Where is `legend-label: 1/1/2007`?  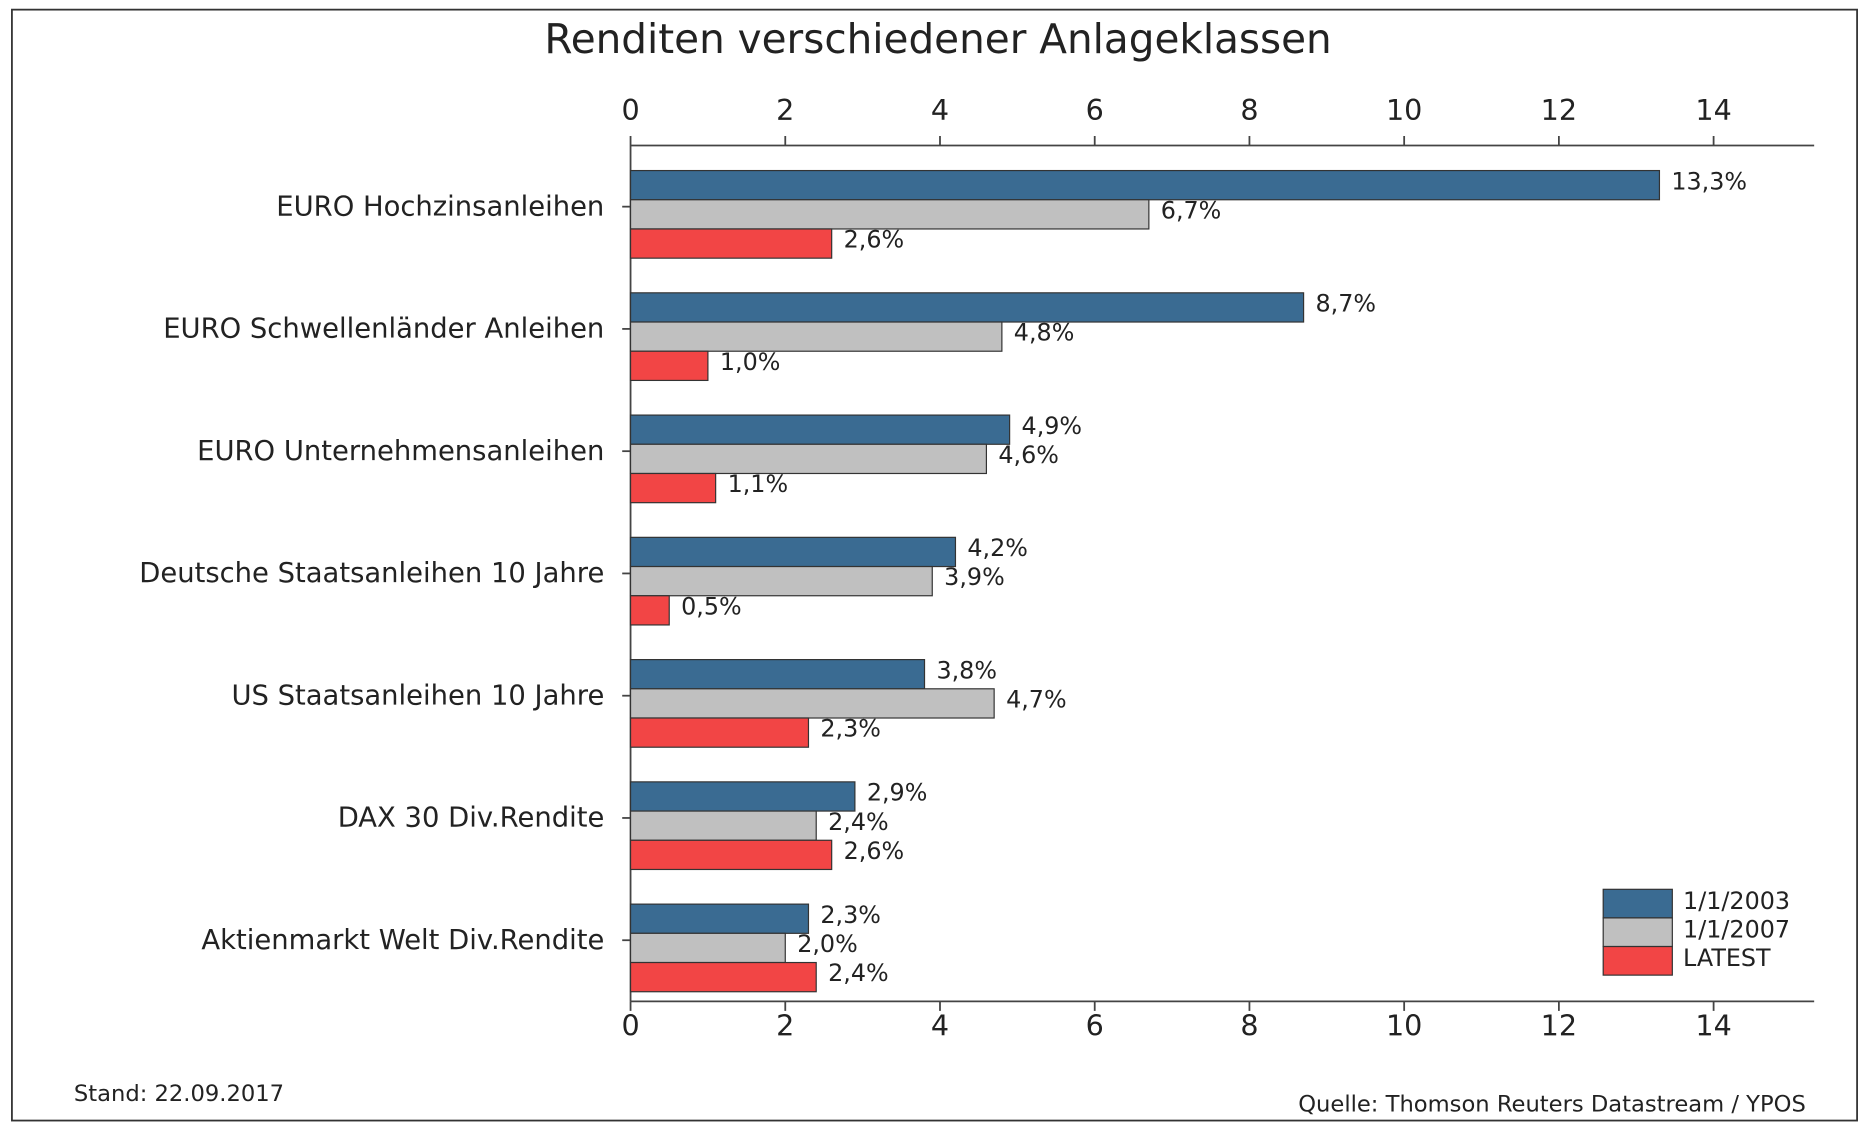 legend-label: 1/1/2007 is located at coordinates (1736, 930).